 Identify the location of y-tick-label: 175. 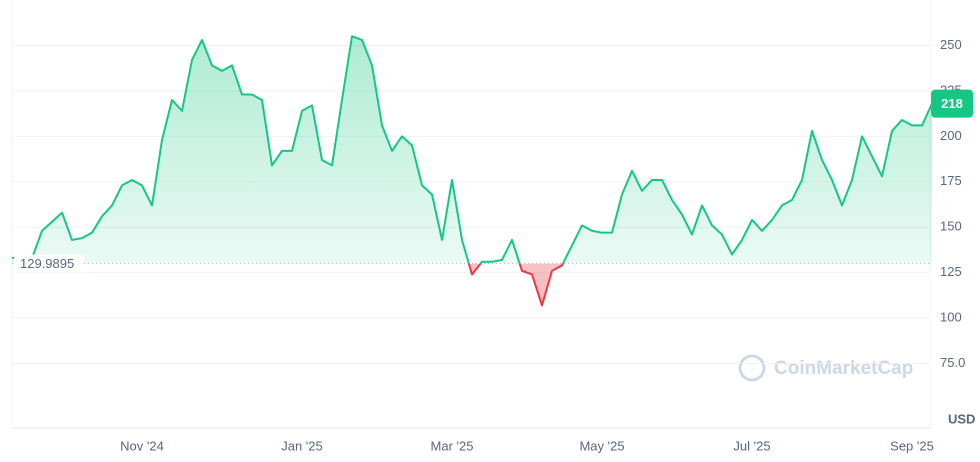
(951, 180).